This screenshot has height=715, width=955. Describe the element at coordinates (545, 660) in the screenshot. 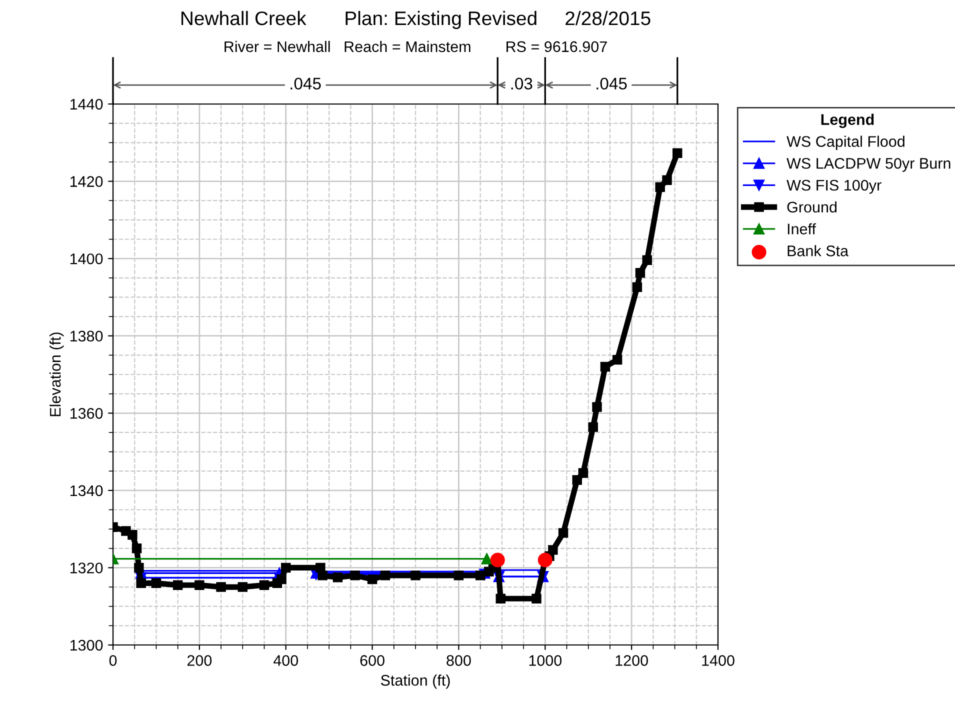

I see `x-tick-label: 1000` at that location.